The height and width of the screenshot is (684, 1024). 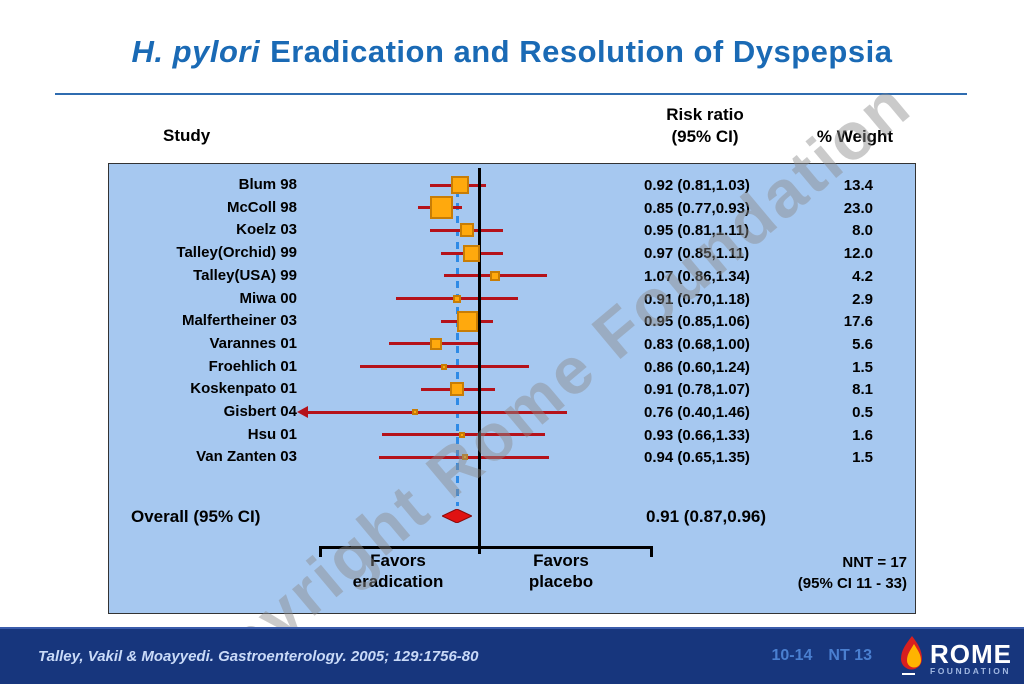 I want to click on rome-foundation-logo: ROME FOUNDATION, so click(x=955, y=658).